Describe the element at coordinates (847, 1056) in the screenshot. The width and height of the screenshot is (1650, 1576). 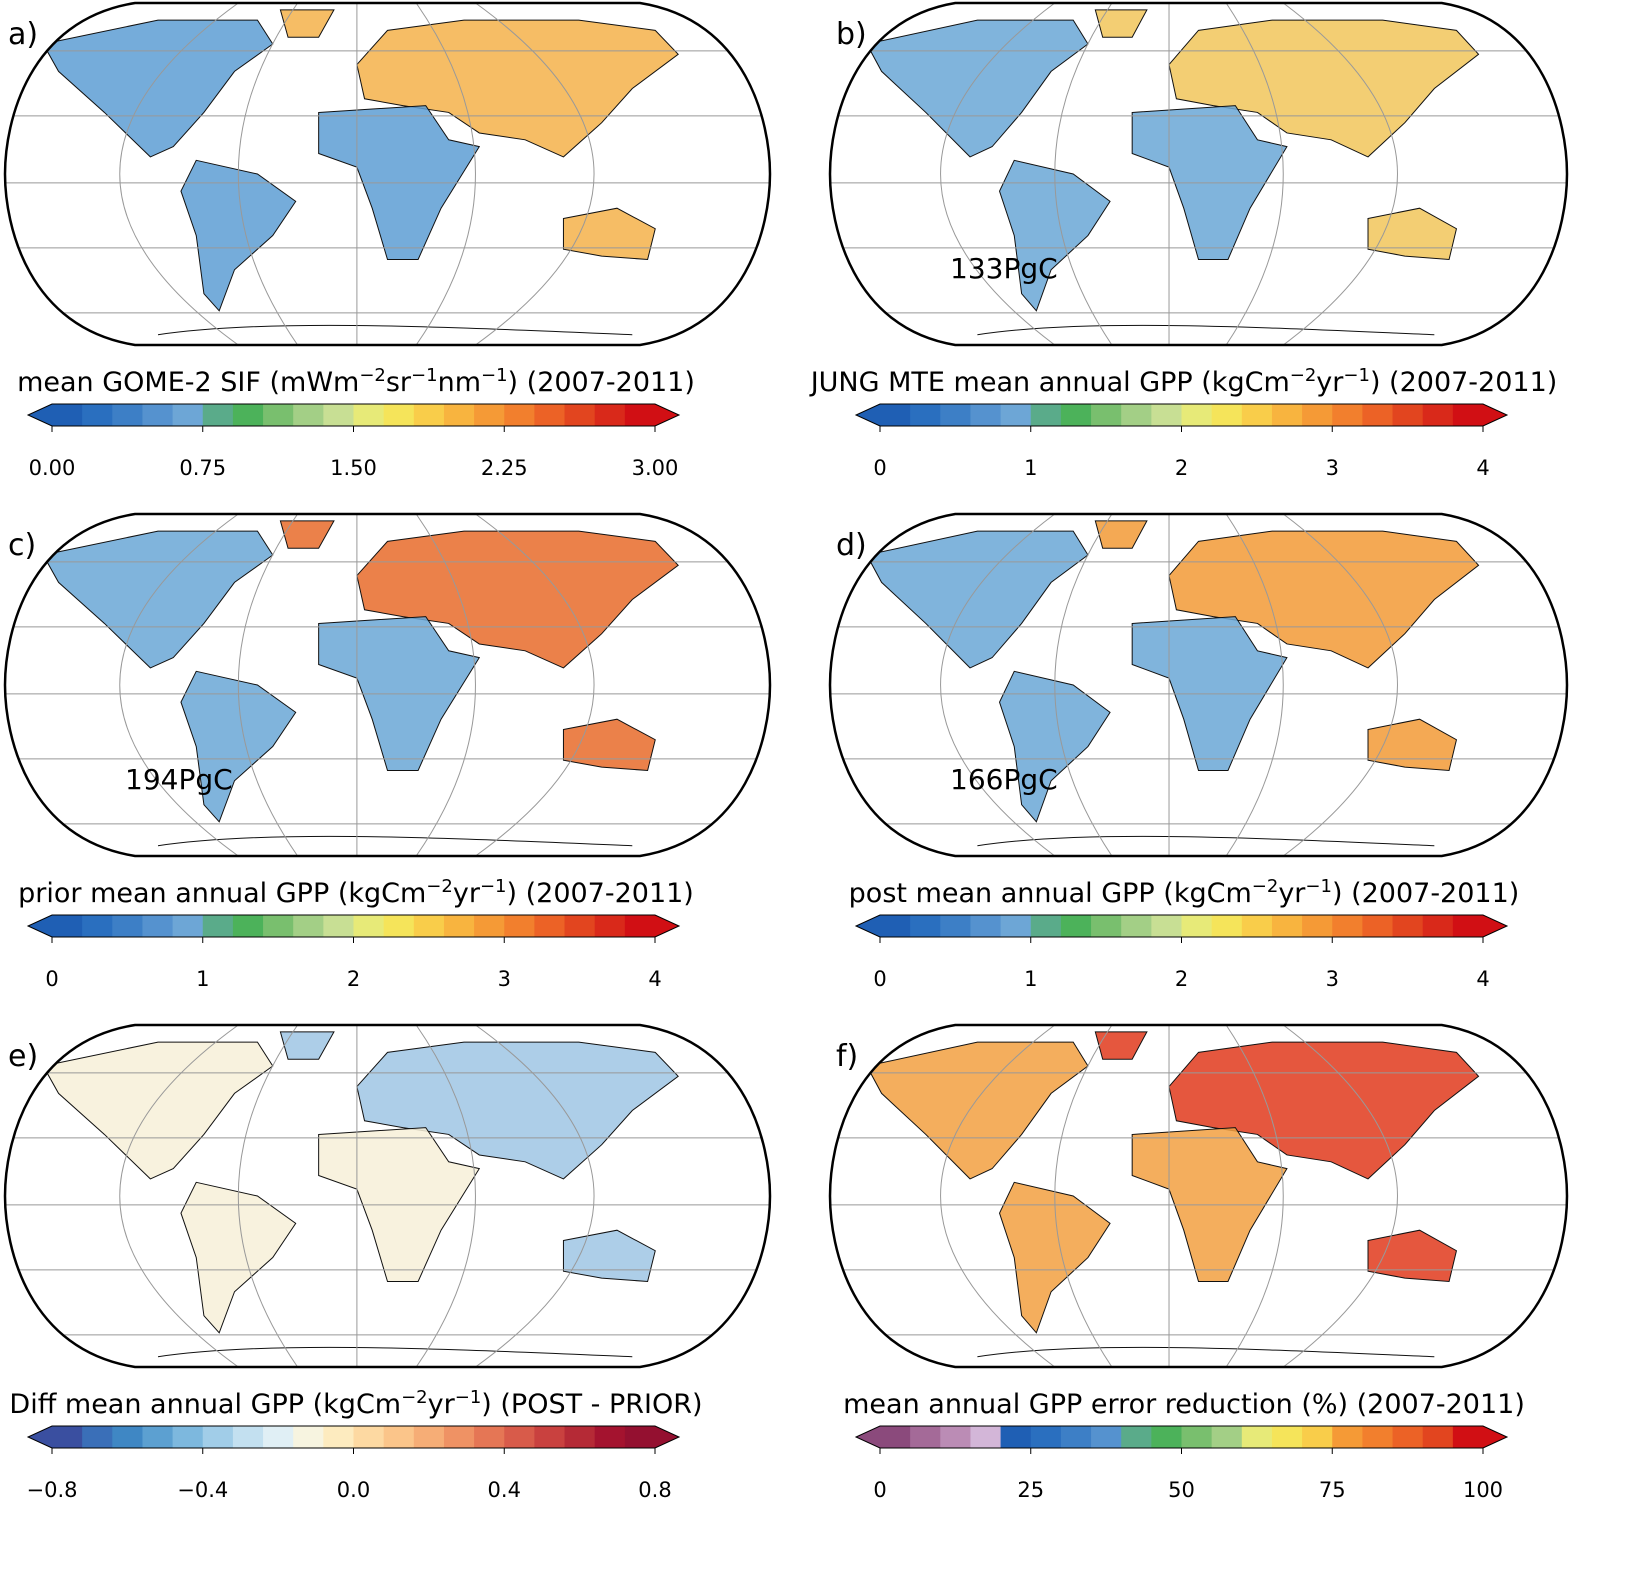
I see `panel-label: f)` at that location.